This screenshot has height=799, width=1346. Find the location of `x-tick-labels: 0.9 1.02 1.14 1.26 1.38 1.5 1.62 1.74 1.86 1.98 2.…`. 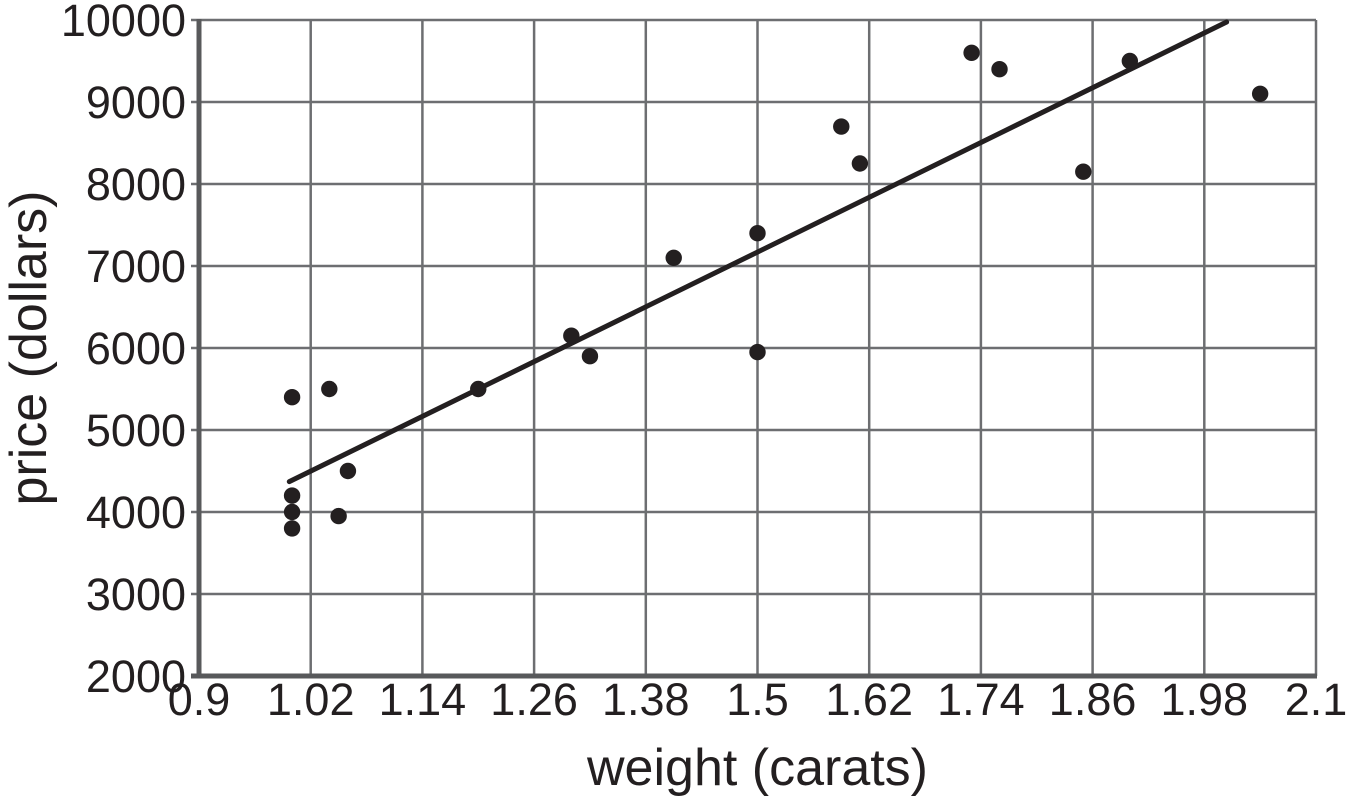

x-tick-labels: 0.9 1.02 1.14 1.26 1.38 1.5 1.62 1.74 1.86 1.98 2.… is located at coordinates (757, 699).